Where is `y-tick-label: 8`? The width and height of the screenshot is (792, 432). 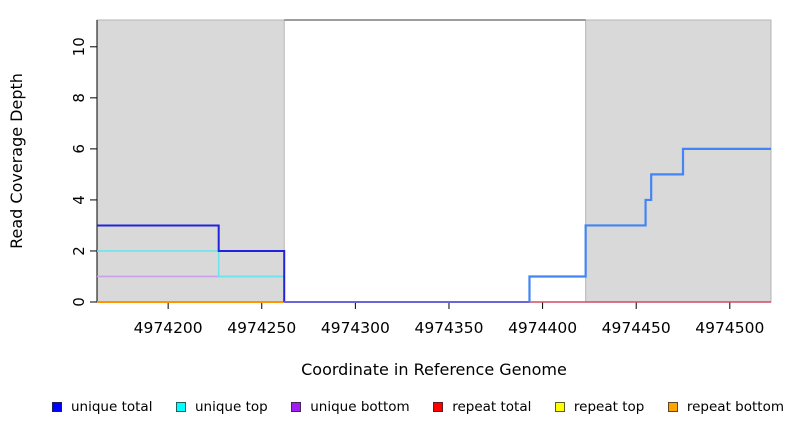 y-tick-label: 8 is located at coordinates (79, 98).